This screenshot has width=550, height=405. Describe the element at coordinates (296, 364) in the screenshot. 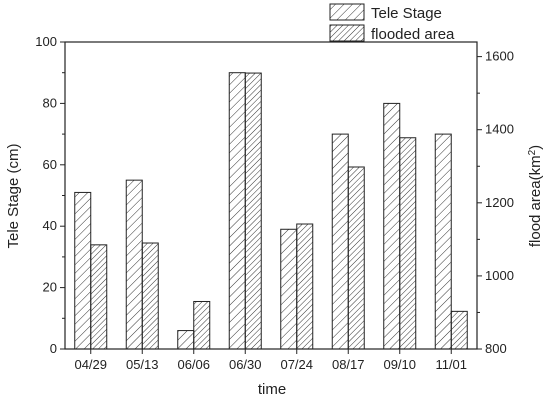

I see `x-tick-label: 07/24` at that location.